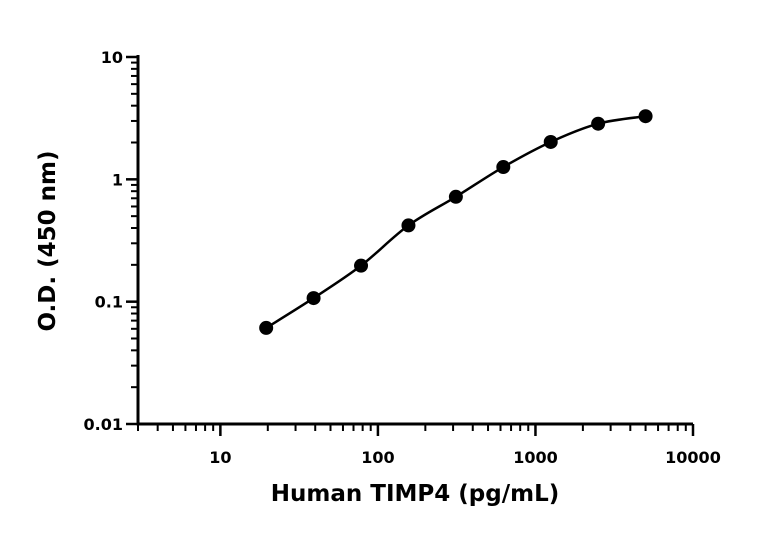 This screenshot has height=534, width=768. Describe the element at coordinates (117, 179) in the screenshot. I see `y-tick-label: 1` at that location.